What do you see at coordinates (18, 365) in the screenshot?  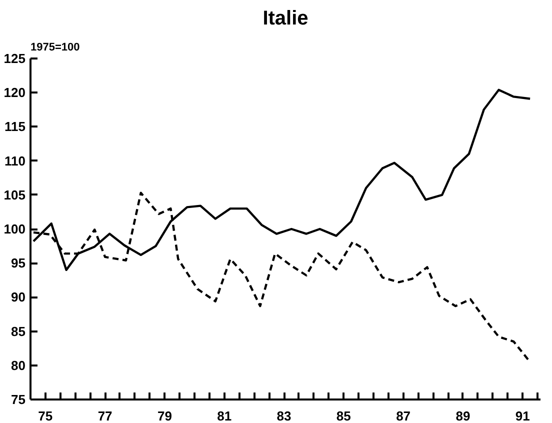 I see `y-tick-label: 80` at bounding box center [18, 365].